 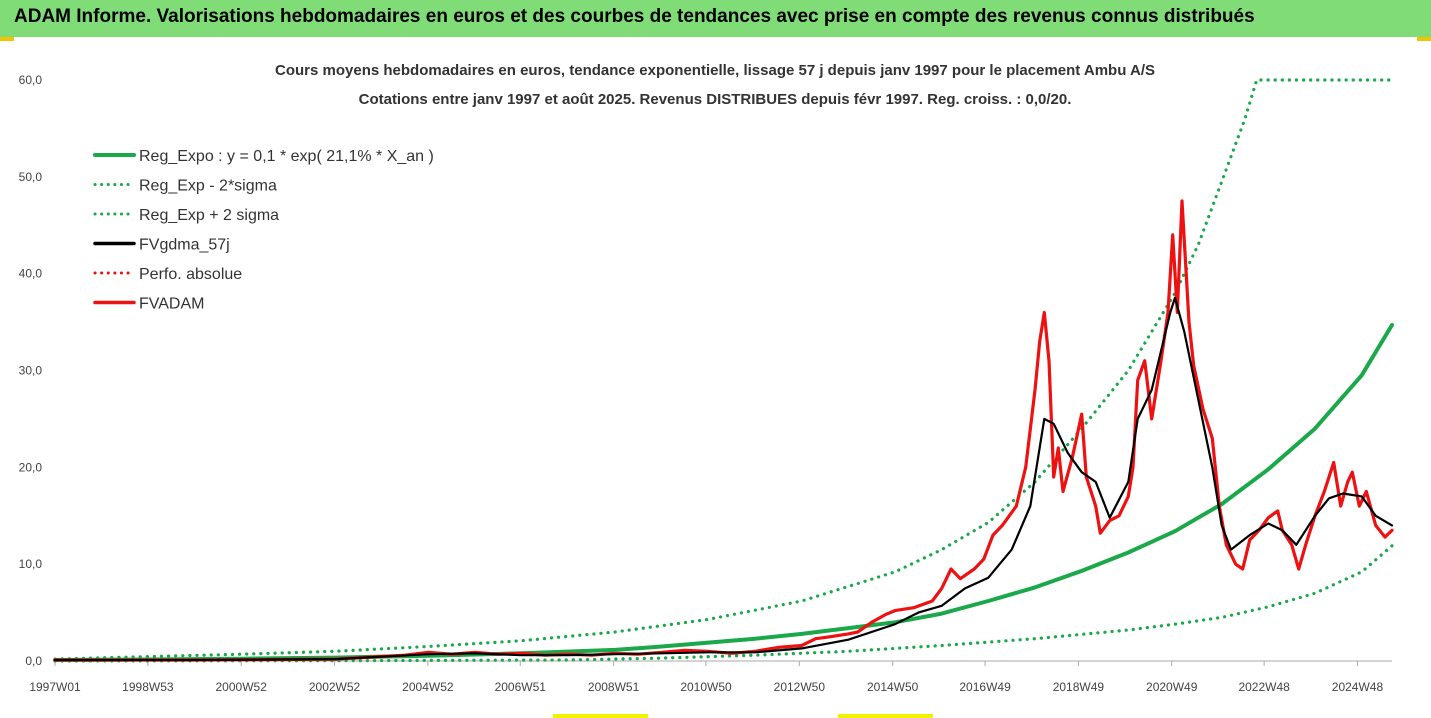 I want to click on y-tick-label: 30,0, so click(x=31, y=371).